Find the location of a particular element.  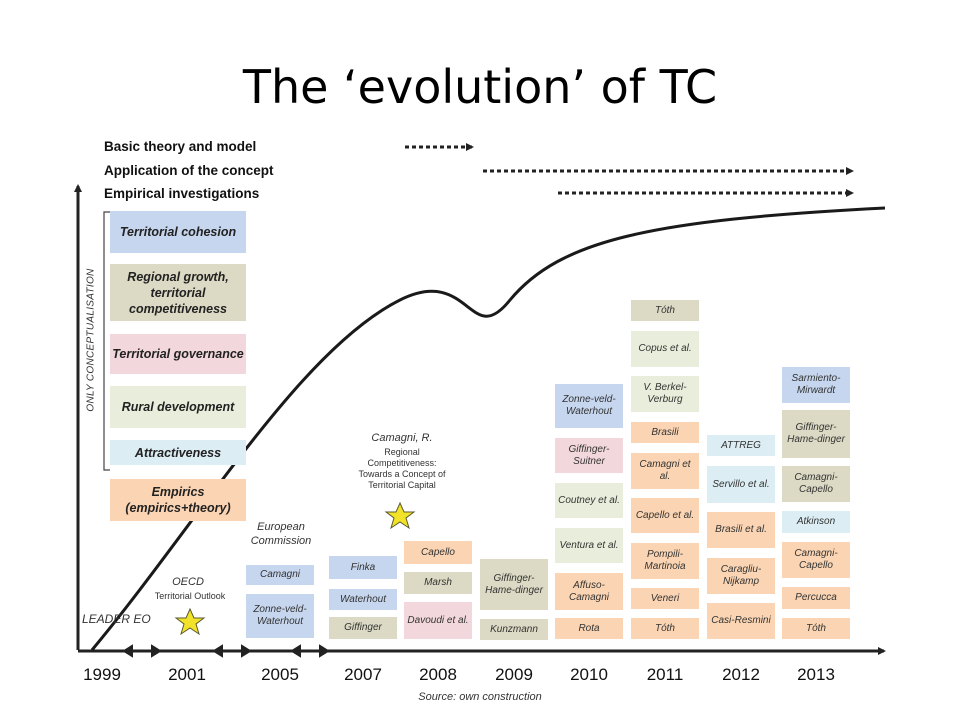

only-conceptualisation-label: ONLY CONCEPTUALISATION is located at coordinates (91, 340).